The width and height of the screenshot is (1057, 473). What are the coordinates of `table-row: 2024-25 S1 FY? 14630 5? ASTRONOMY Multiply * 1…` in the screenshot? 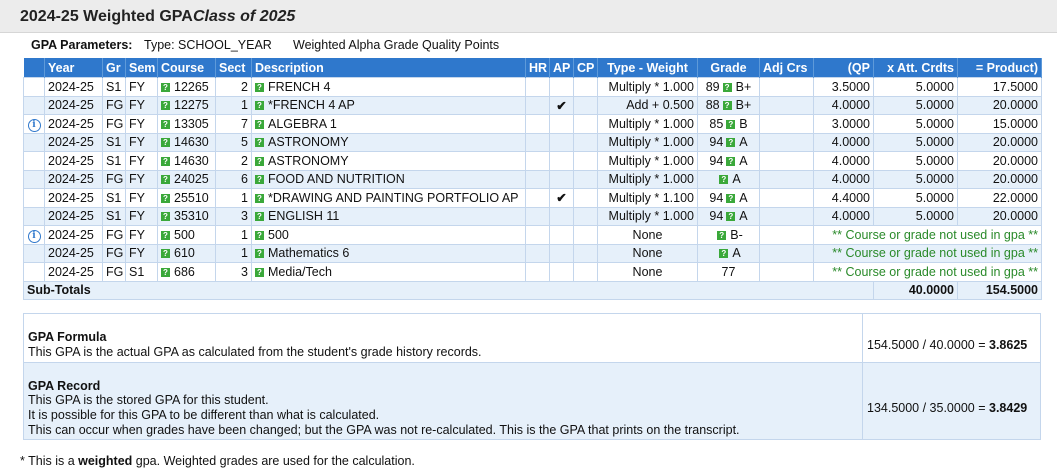 It's located at (532, 142).